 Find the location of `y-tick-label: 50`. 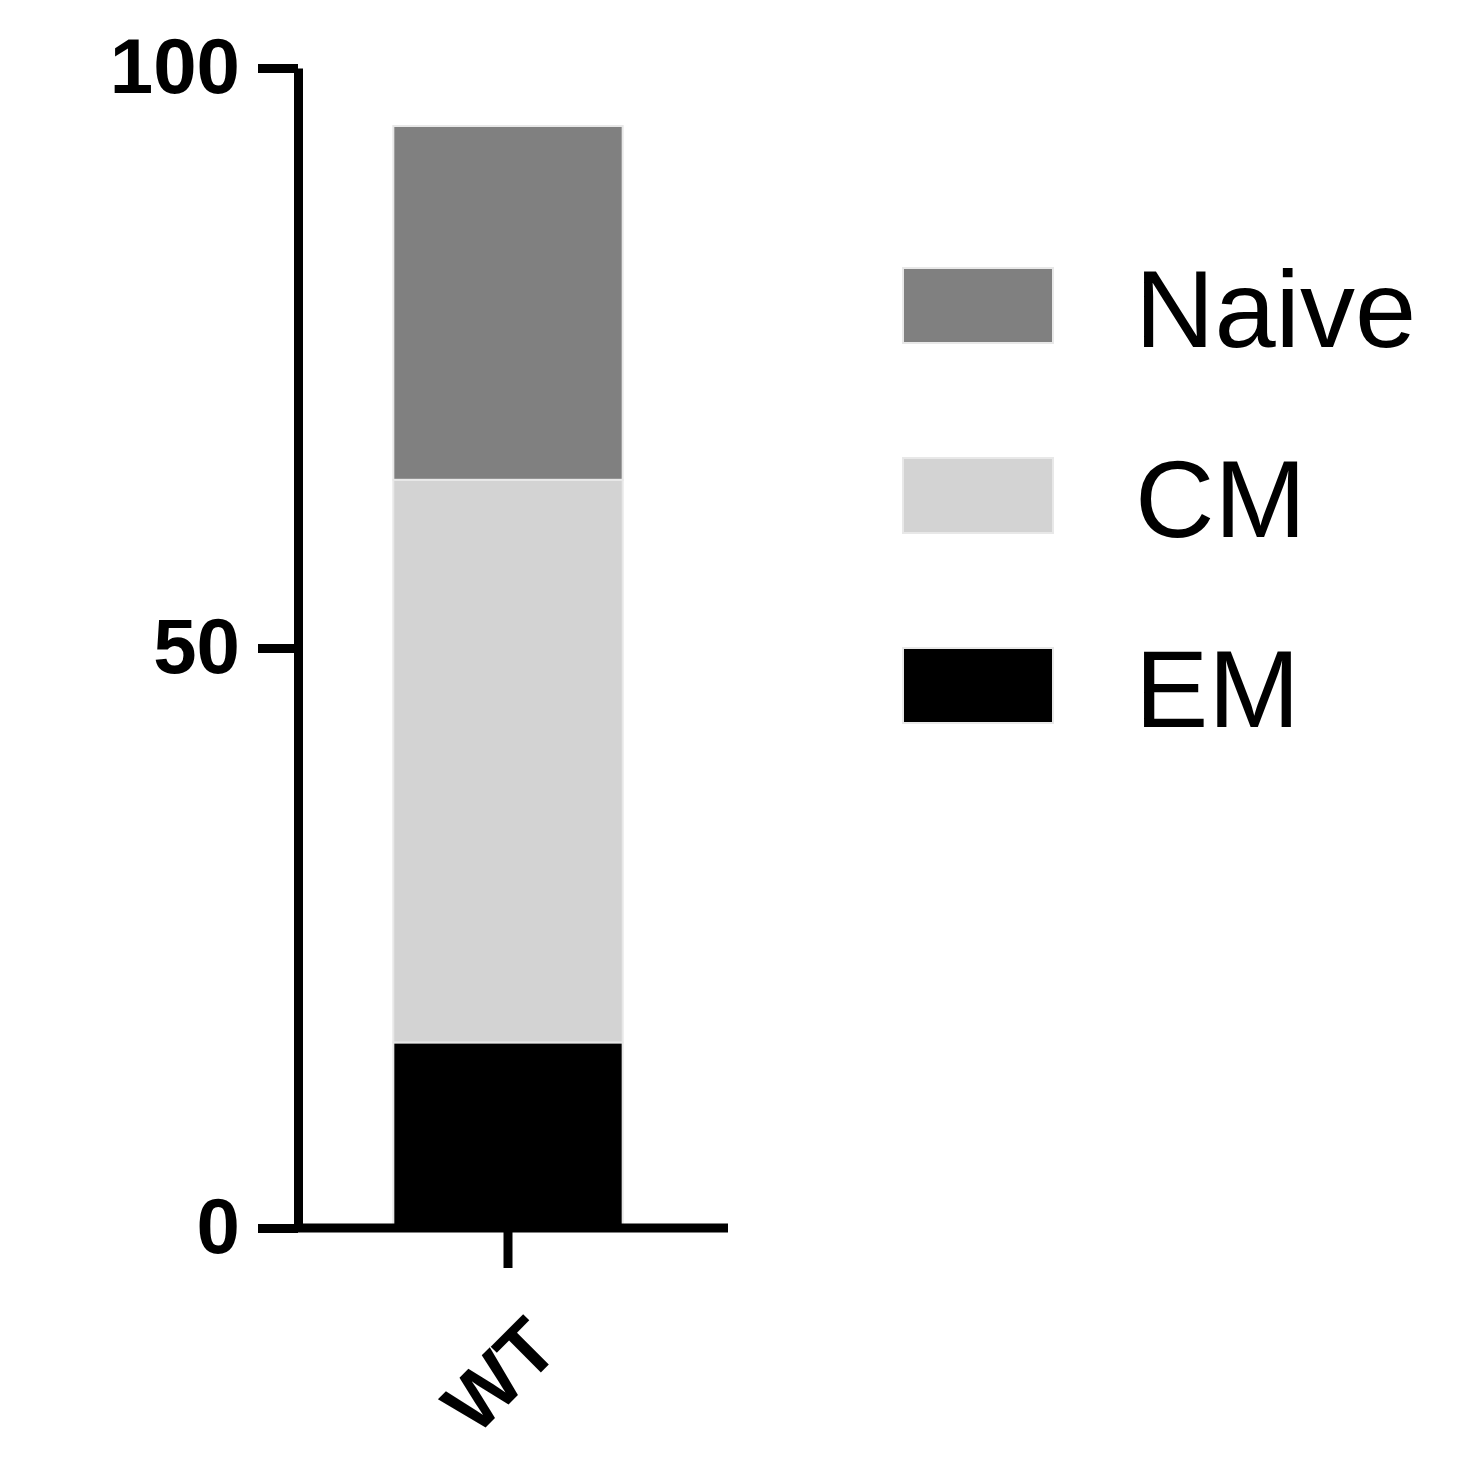

y-tick-label: 50 is located at coordinates (196, 646).